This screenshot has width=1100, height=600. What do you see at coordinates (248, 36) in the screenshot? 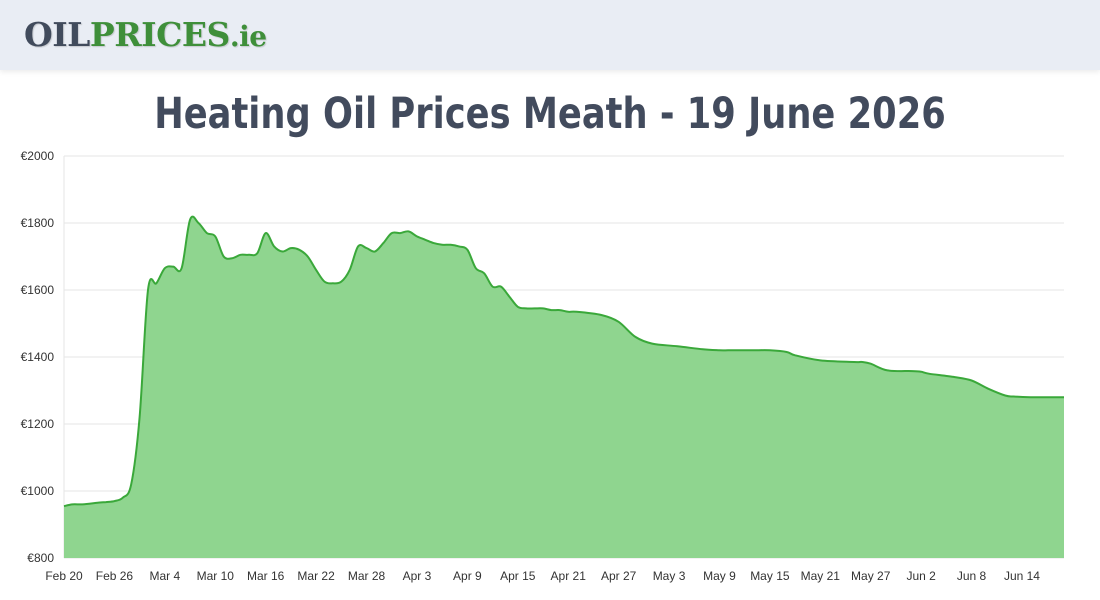
I see `logo-text-domain: .ie` at bounding box center [248, 36].